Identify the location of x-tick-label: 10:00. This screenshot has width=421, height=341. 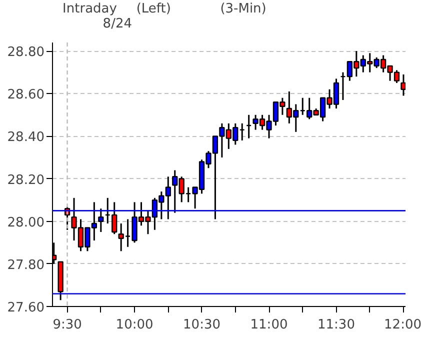
(135, 325).